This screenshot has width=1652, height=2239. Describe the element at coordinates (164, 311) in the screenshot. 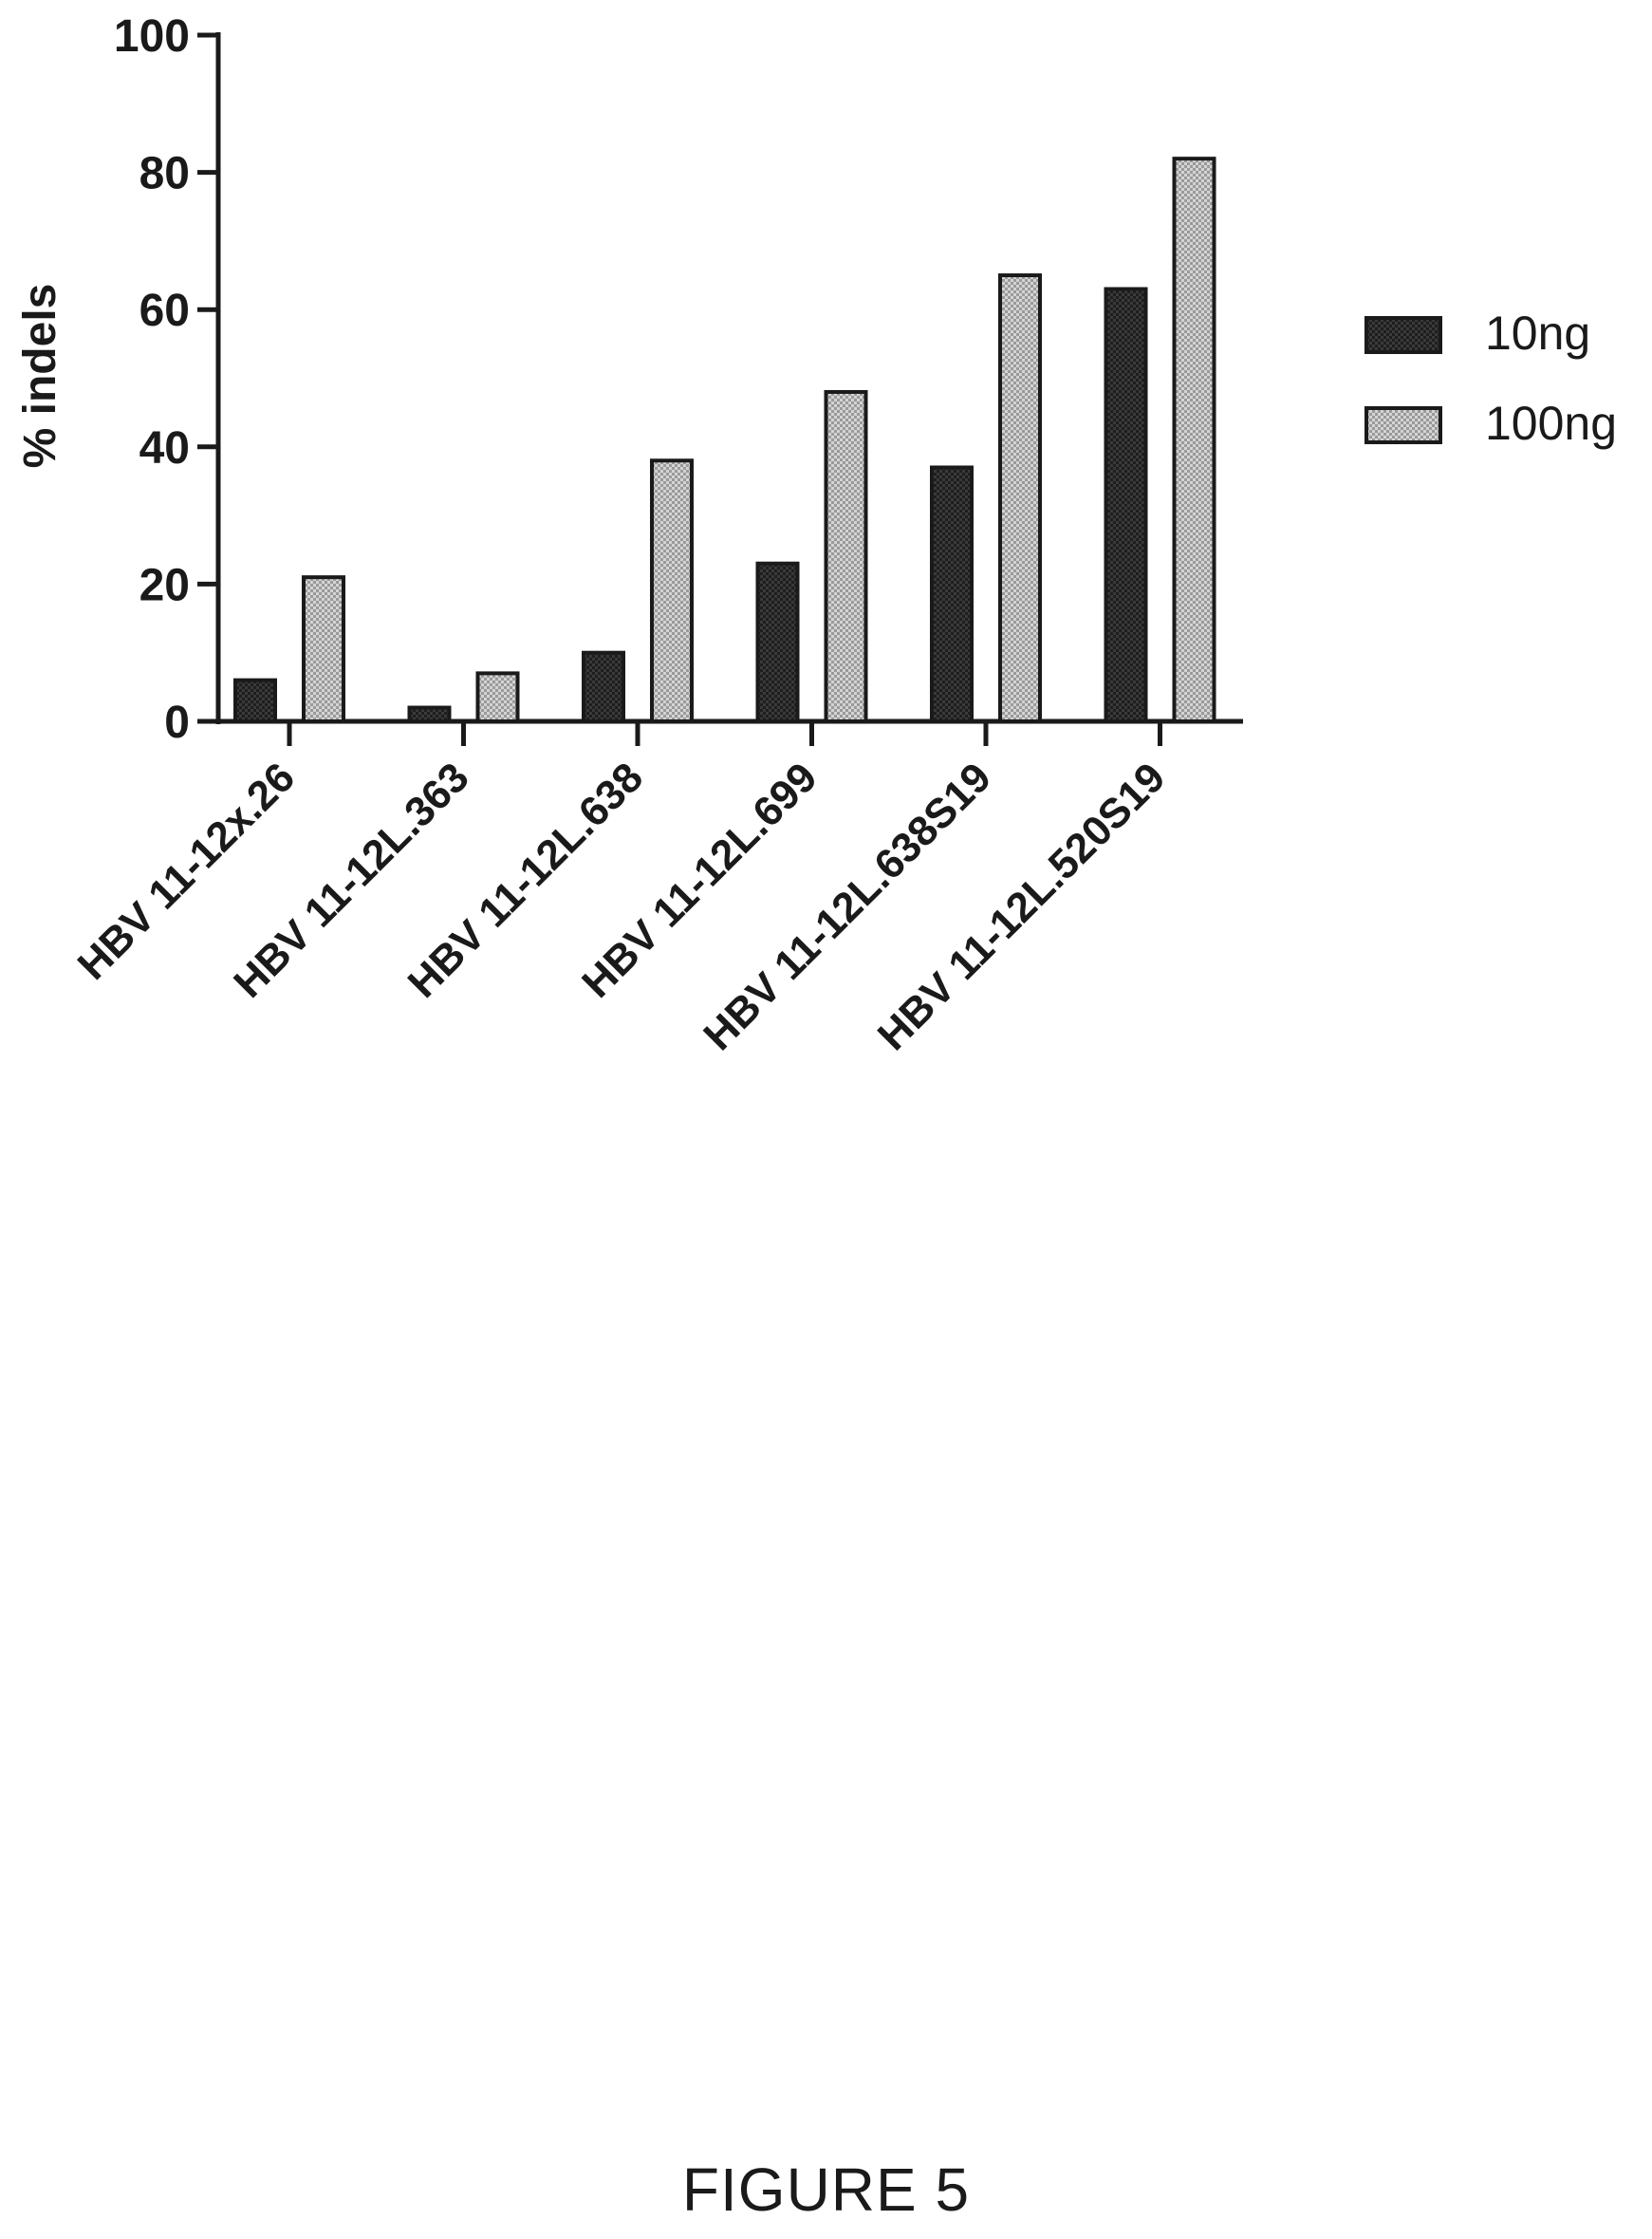

I see `y-tick-label: 60` at that location.